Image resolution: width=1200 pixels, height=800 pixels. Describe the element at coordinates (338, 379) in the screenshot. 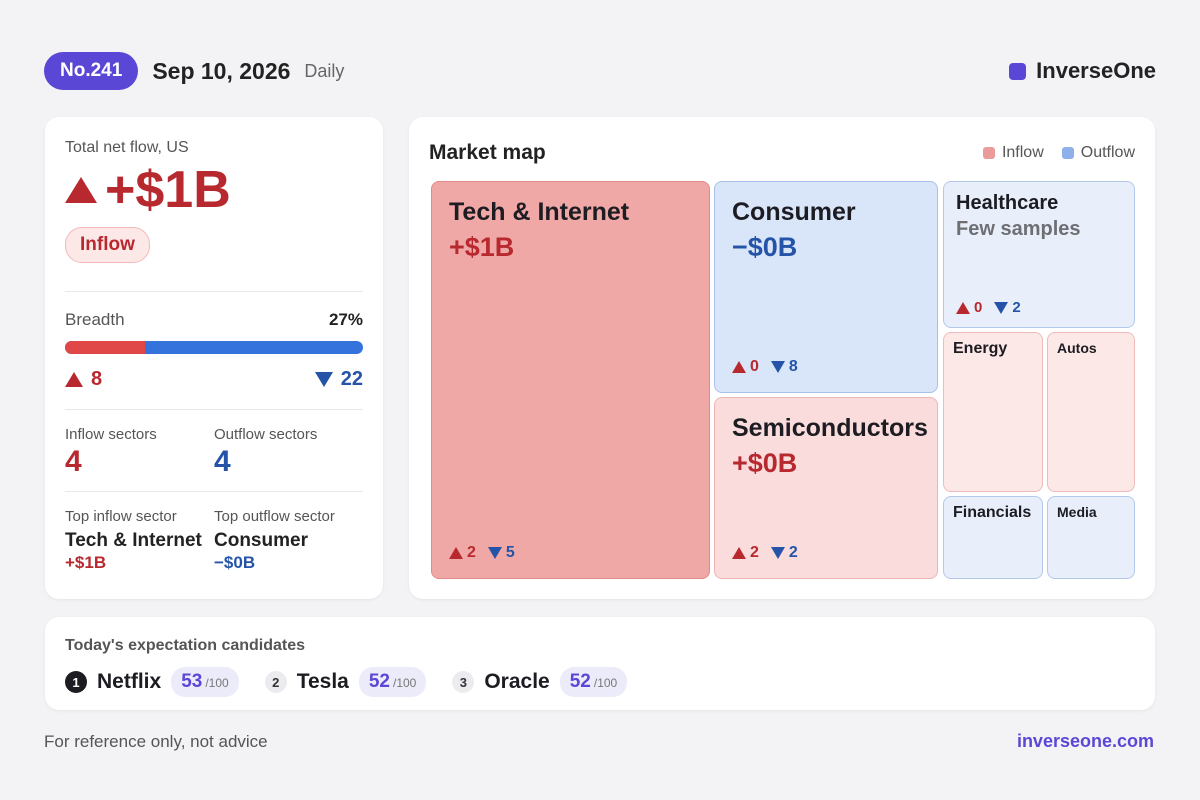

I see `down-count: 22` at that location.